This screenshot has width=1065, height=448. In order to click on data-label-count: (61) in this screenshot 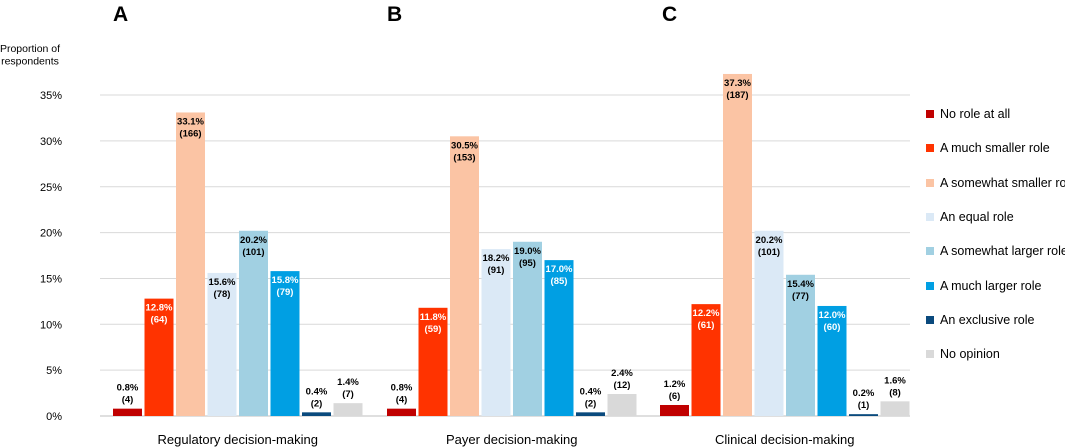, I will do `click(706, 325)`.